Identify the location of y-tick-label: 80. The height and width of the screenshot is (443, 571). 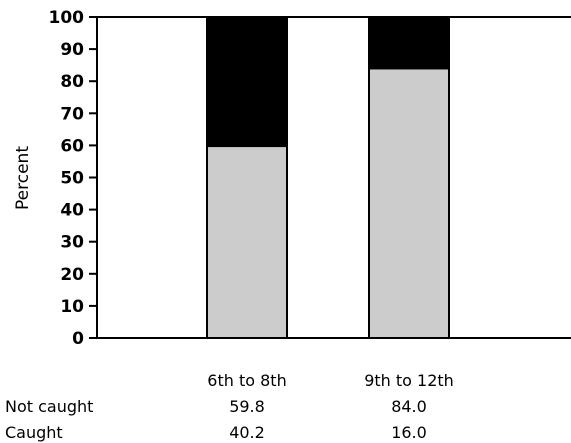
(72, 82).